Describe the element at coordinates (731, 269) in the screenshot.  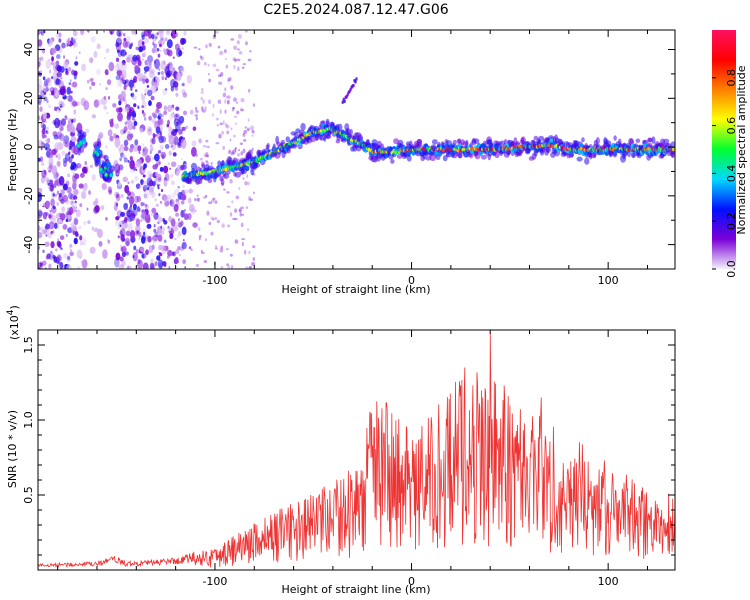
I see `colorbar-tick-label: 0.0` at that location.